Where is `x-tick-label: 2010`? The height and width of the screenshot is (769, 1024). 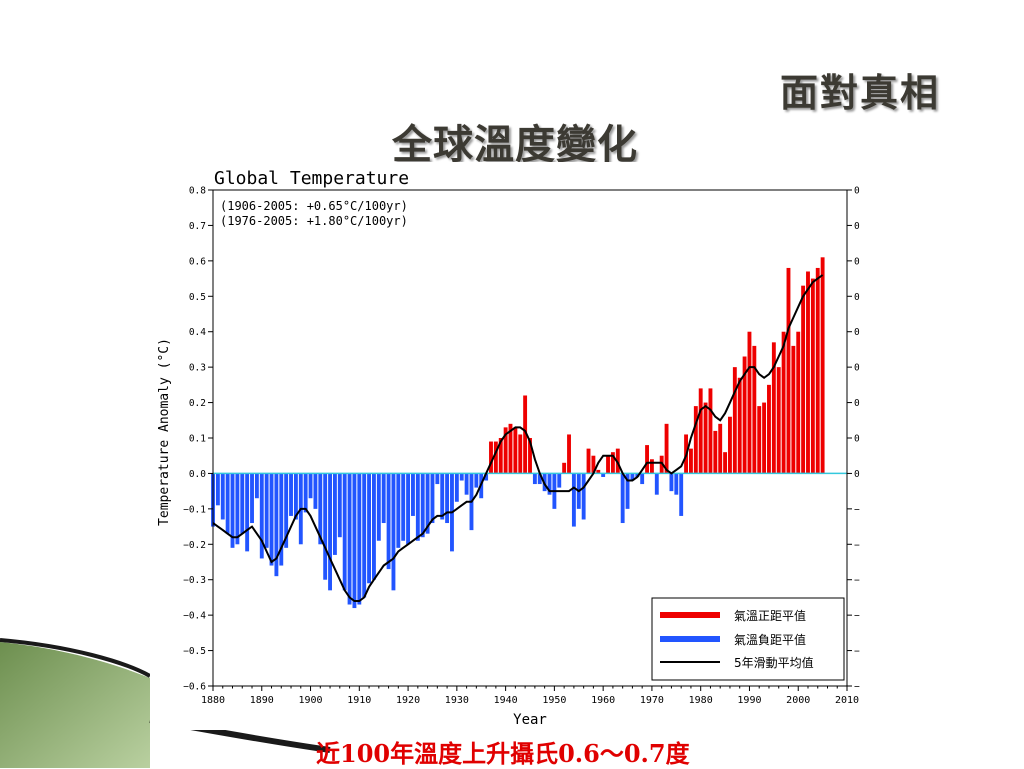 x-tick-label: 2010 is located at coordinates (847, 700).